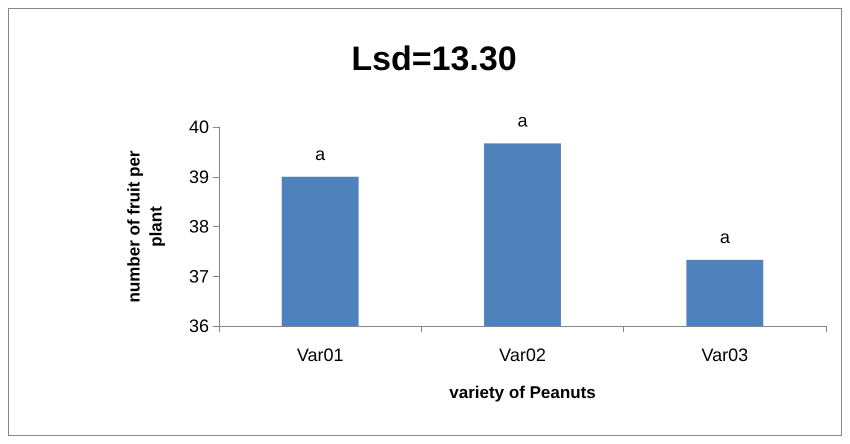  Describe the element at coordinates (320, 355) in the screenshot. I see `x-tick-label: Var01` at that location.